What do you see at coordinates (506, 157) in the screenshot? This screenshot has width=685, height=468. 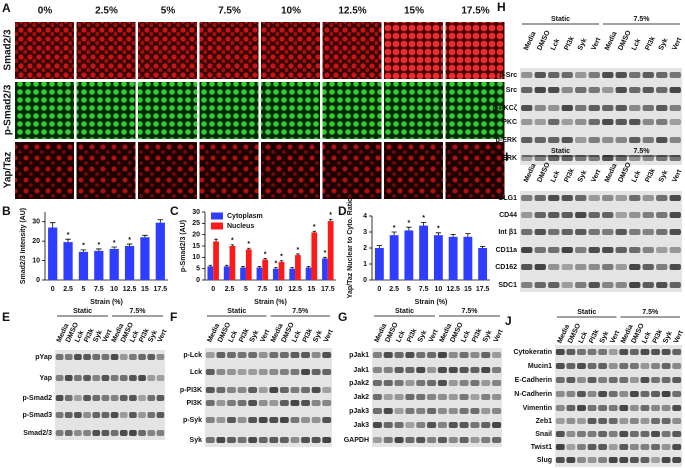 I see `panel-letter: I` at bounding box center [506, 157].